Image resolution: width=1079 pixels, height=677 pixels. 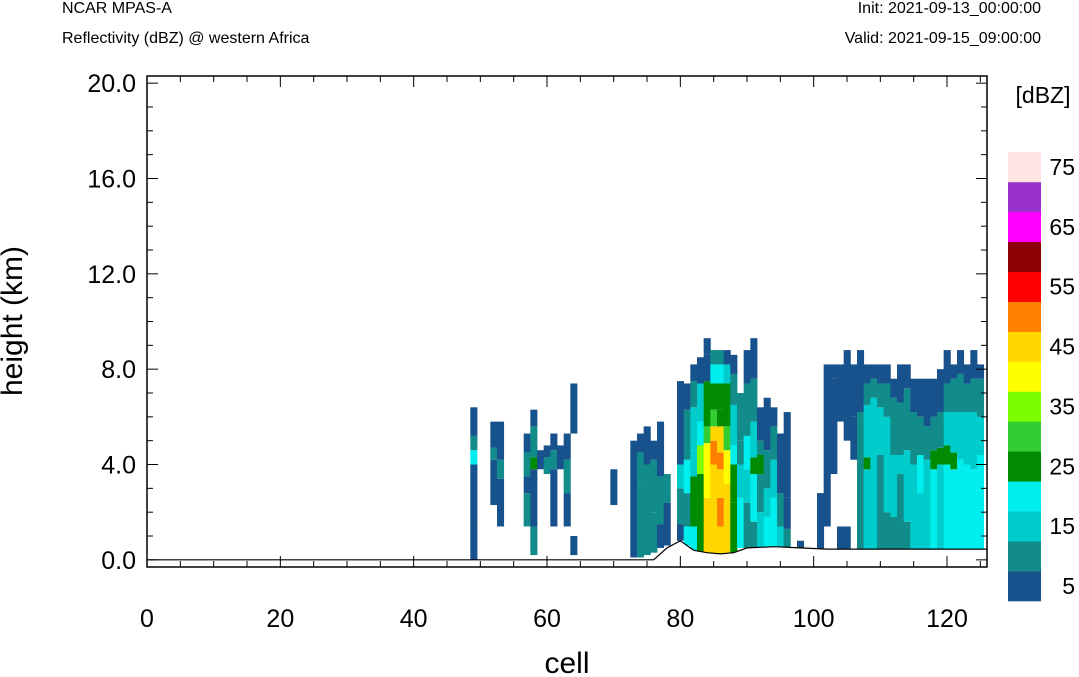 What do you see at coordinates (118, 370) in the screenshot?
I see `y-tick-label: 8.0` at bounding box center [118, 370].